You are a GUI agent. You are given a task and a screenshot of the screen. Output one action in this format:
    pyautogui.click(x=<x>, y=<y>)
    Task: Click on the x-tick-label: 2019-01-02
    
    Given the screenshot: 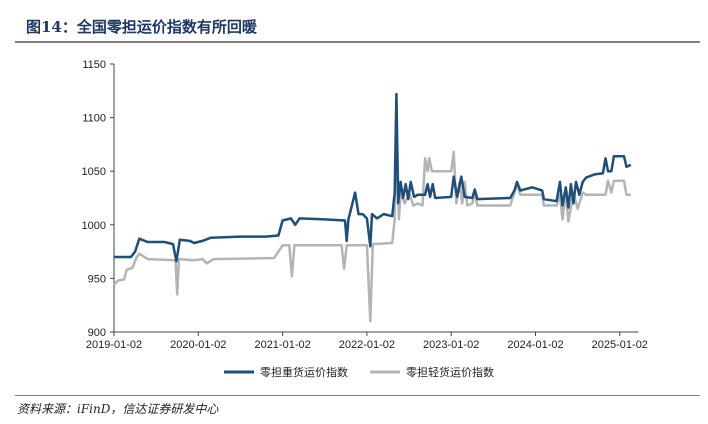 What is the action you would take?
    pyautogui.click(x=114, y=345)
    